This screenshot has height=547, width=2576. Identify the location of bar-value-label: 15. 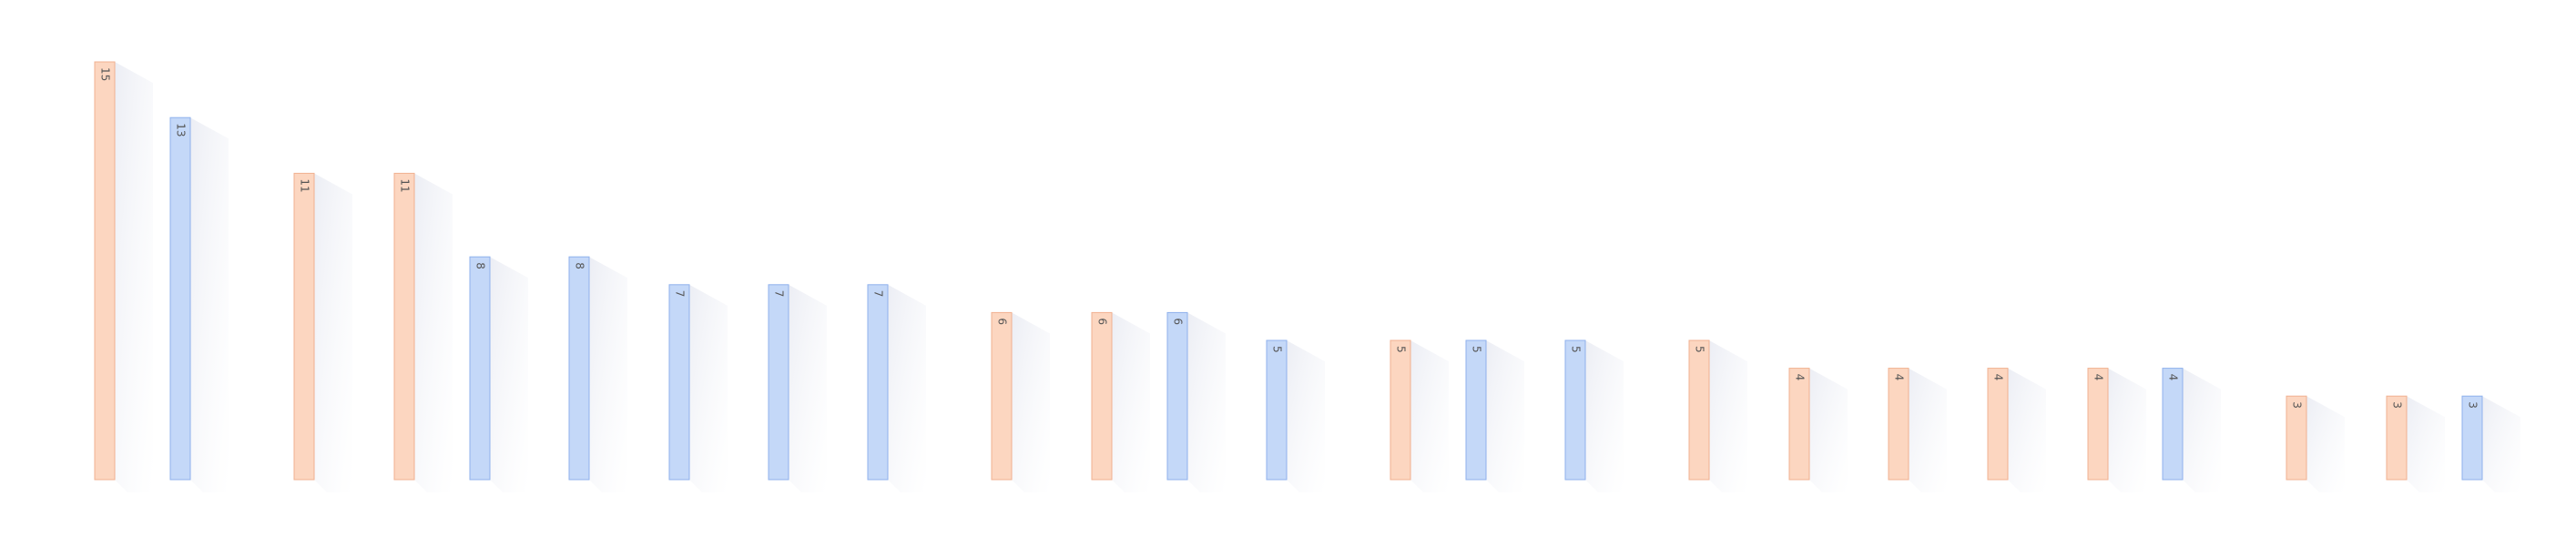
(105, 74).